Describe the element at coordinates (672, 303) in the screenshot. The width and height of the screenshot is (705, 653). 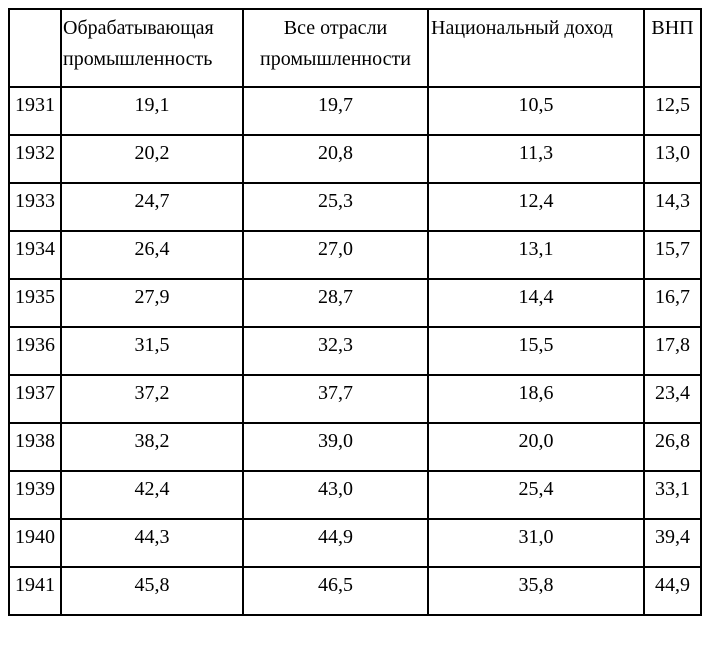
I see `value-cell-gnp: 16,7` at that location.